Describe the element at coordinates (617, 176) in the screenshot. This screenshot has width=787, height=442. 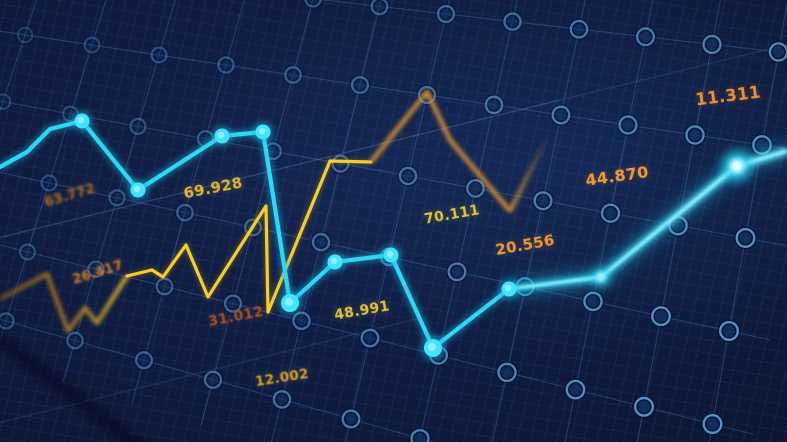
I see `value-label: 44.870` at that location.